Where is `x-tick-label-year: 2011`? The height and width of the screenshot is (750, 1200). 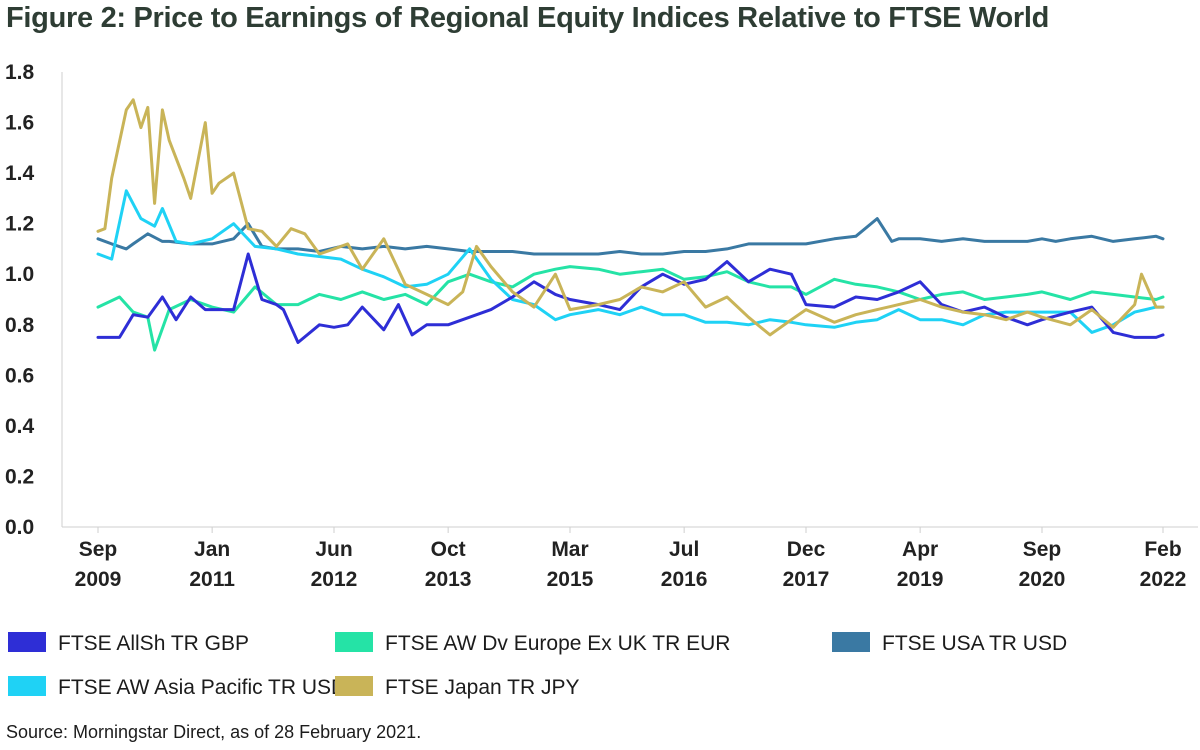 x-tick-label-year: 2011 is located at coordinates (212, 579).